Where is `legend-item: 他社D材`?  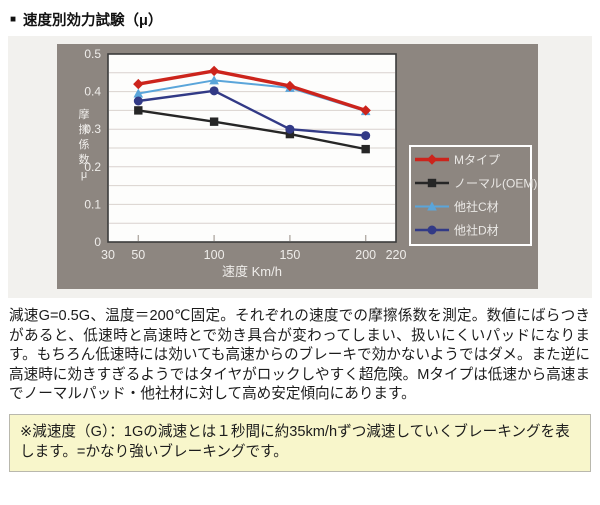 legend-item: 他社D材 is located at coordinates (457, 230).